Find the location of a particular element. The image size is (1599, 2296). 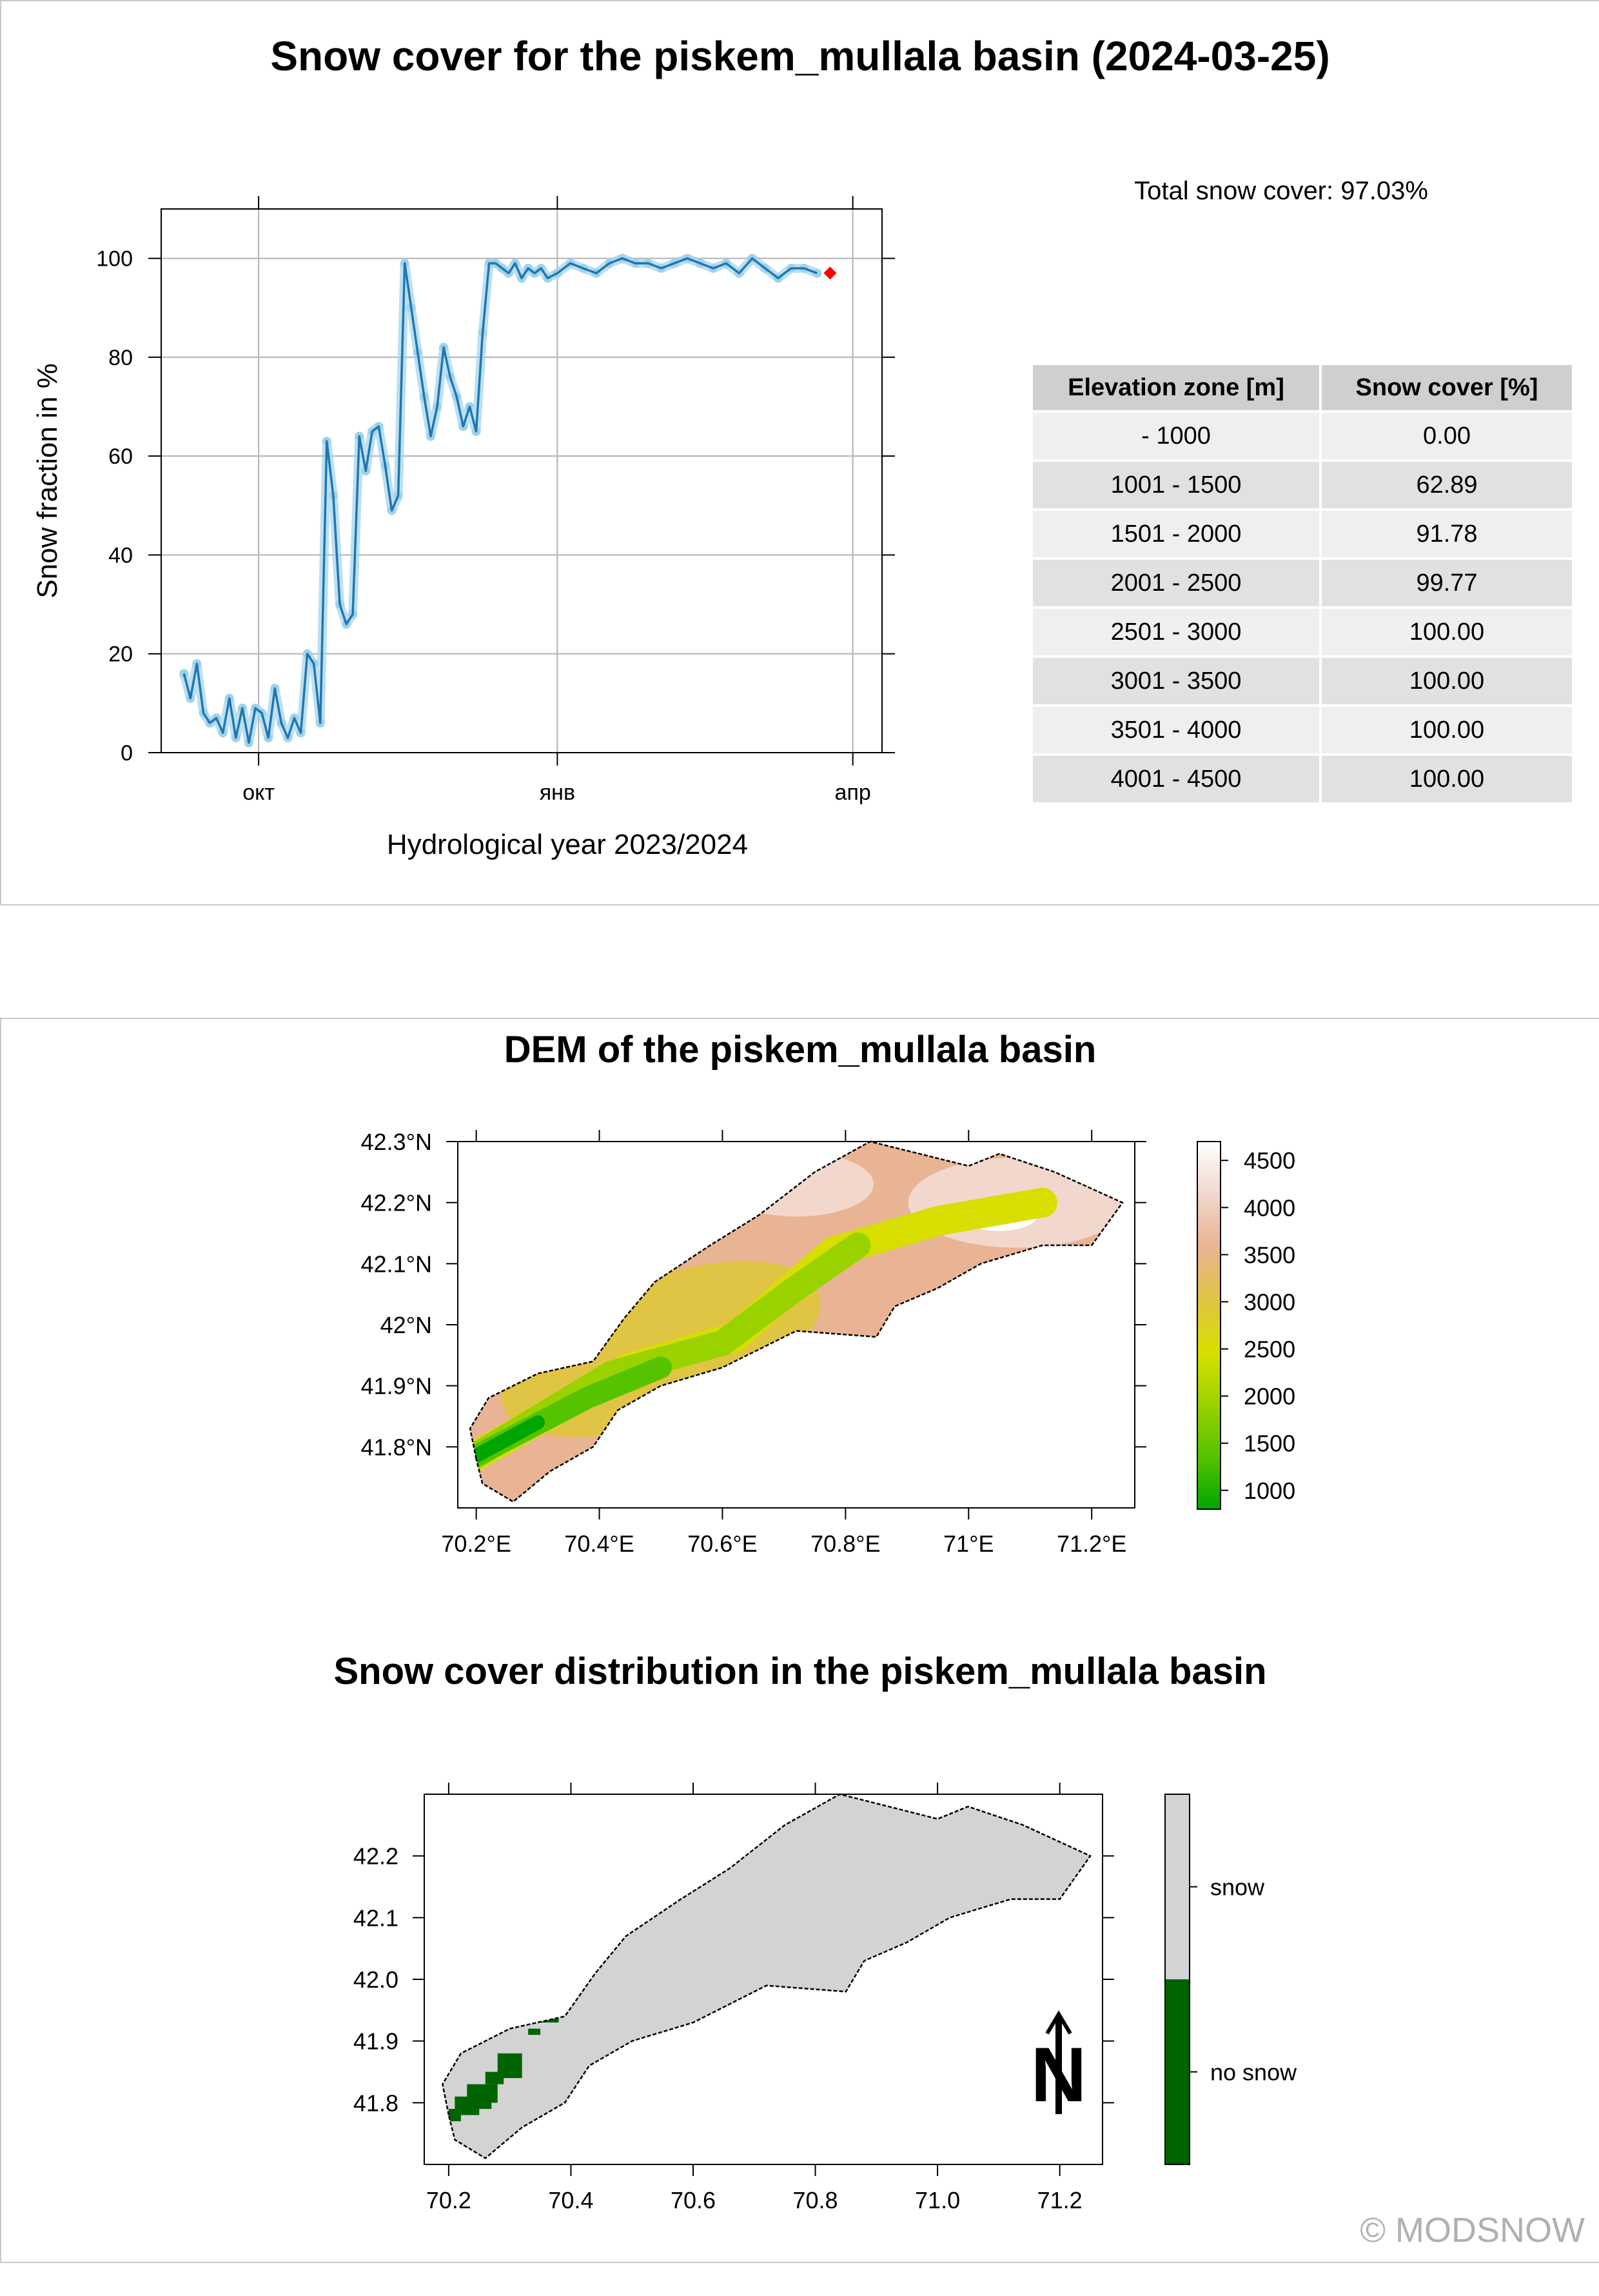

total-snow-cover-label: Total snow cover: 97.03% is located at coordinates (1281, 191).